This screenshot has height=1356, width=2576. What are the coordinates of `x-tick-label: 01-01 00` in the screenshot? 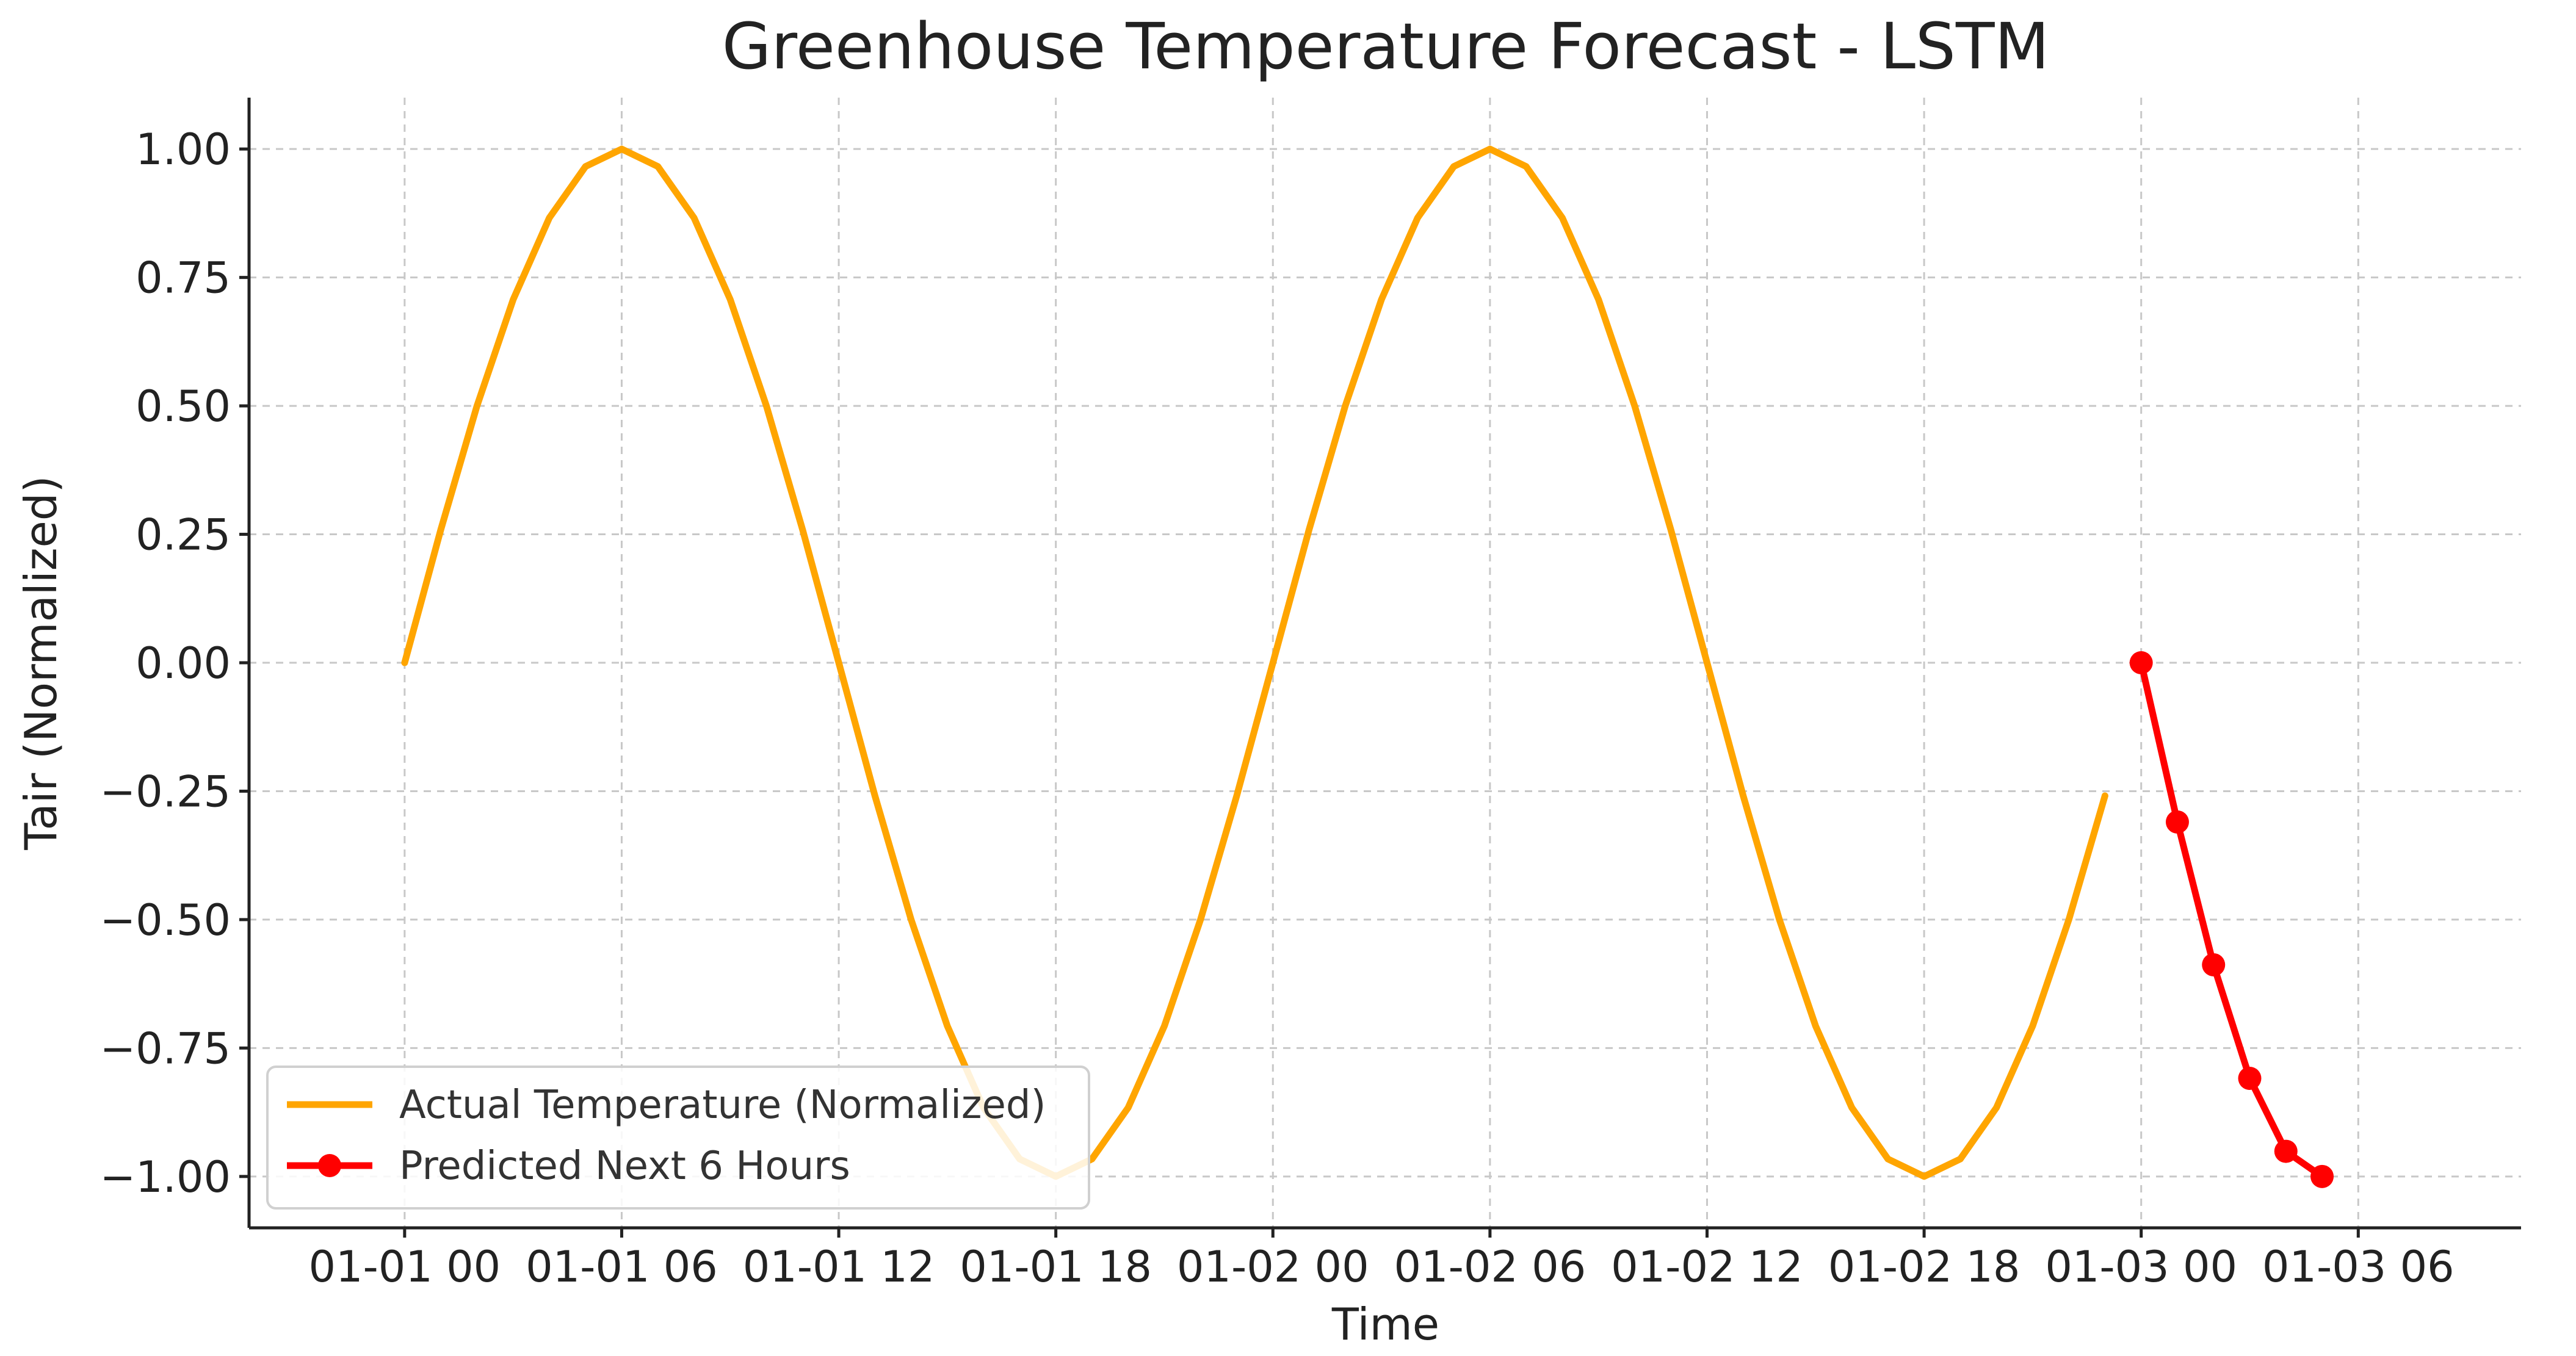 It's located at (404, 1267).